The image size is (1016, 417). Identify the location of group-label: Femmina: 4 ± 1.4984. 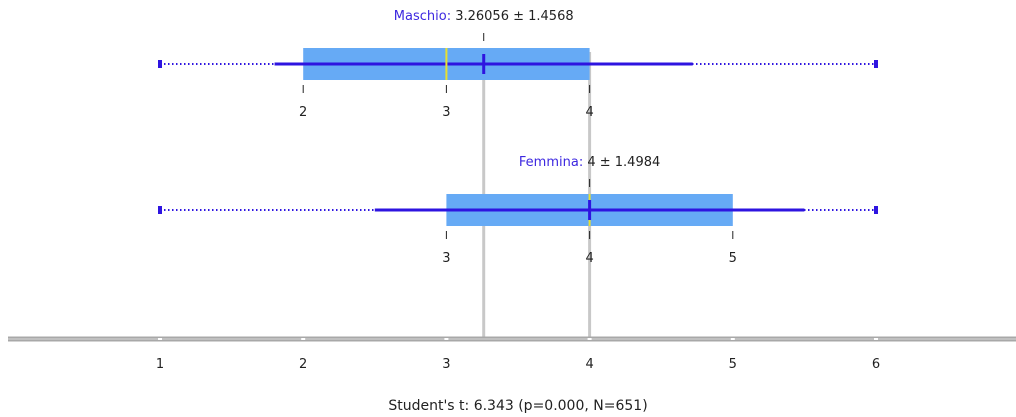
(589, 162).